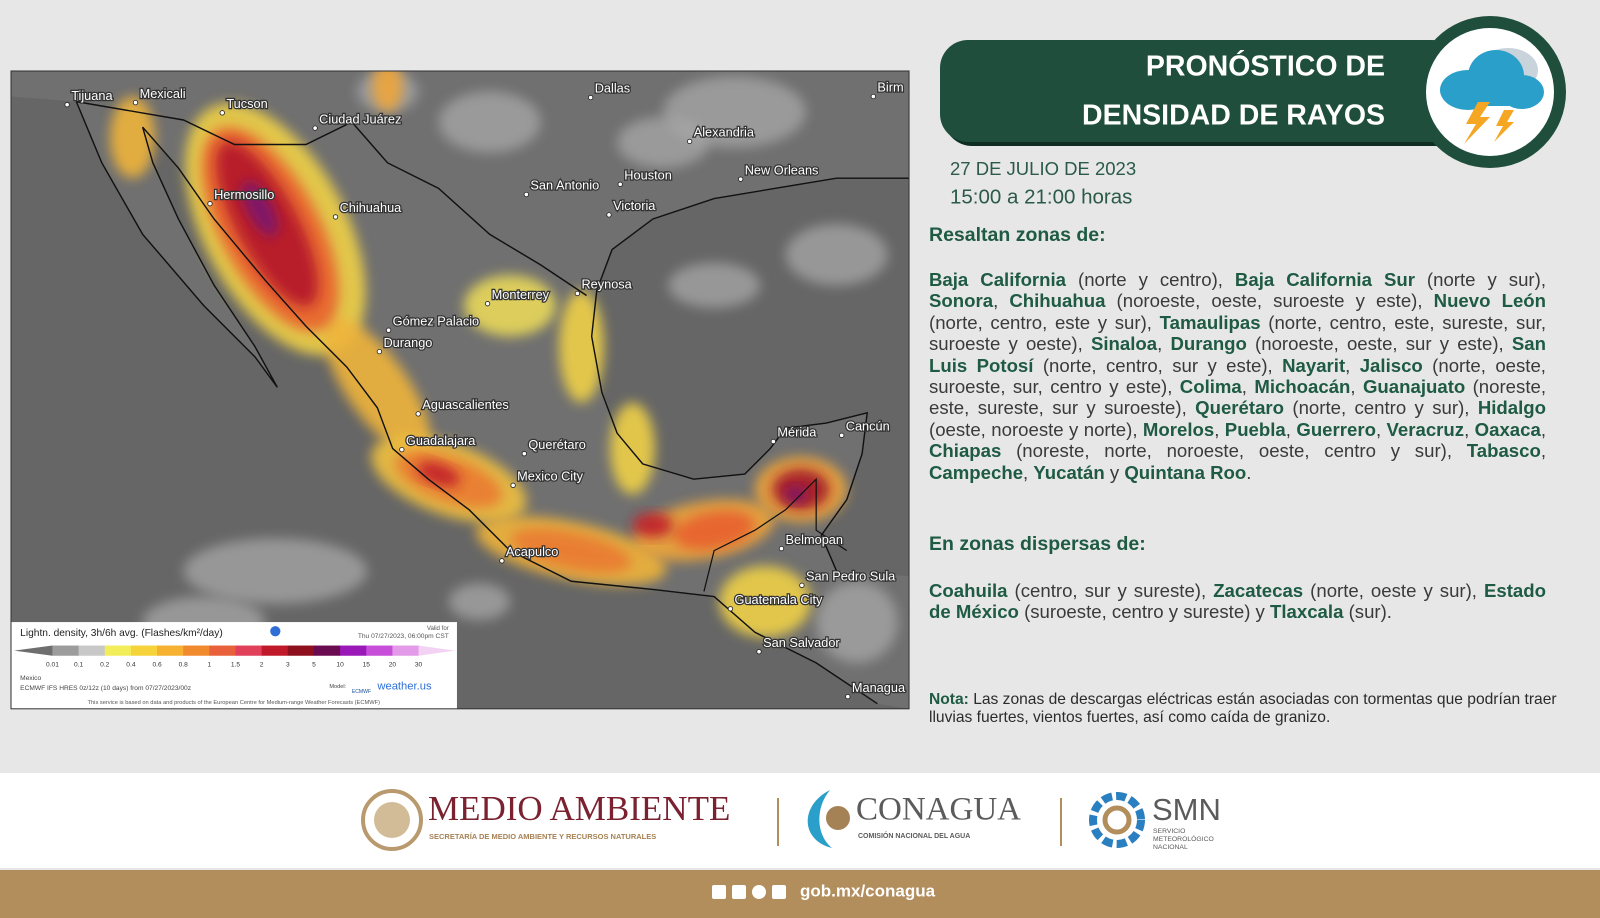  Describe the element at coordinates (965, 451) in the screenshot. I see `state-name: Chiapas` at that location.